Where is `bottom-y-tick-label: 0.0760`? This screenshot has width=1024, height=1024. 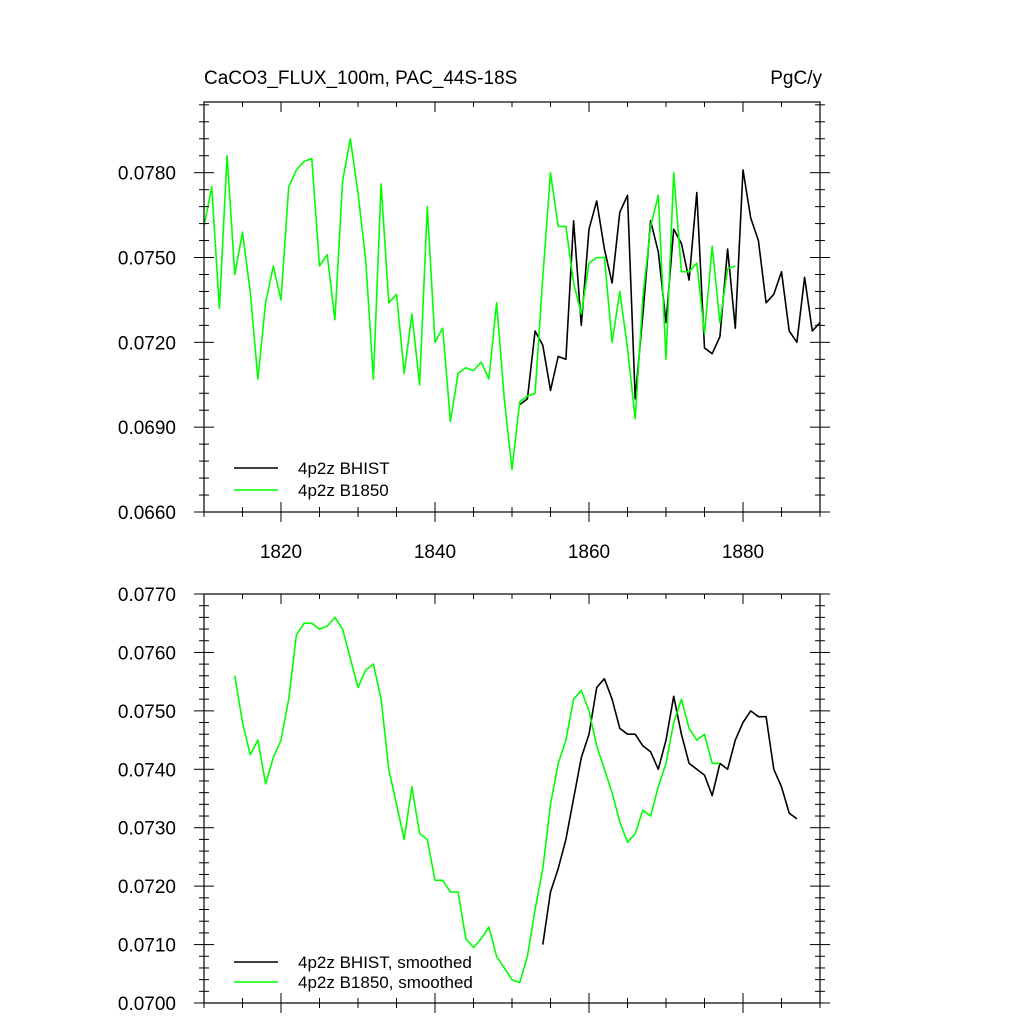 bottom-y-tick-label: 0.0760 is located at coordinates (147, 653).